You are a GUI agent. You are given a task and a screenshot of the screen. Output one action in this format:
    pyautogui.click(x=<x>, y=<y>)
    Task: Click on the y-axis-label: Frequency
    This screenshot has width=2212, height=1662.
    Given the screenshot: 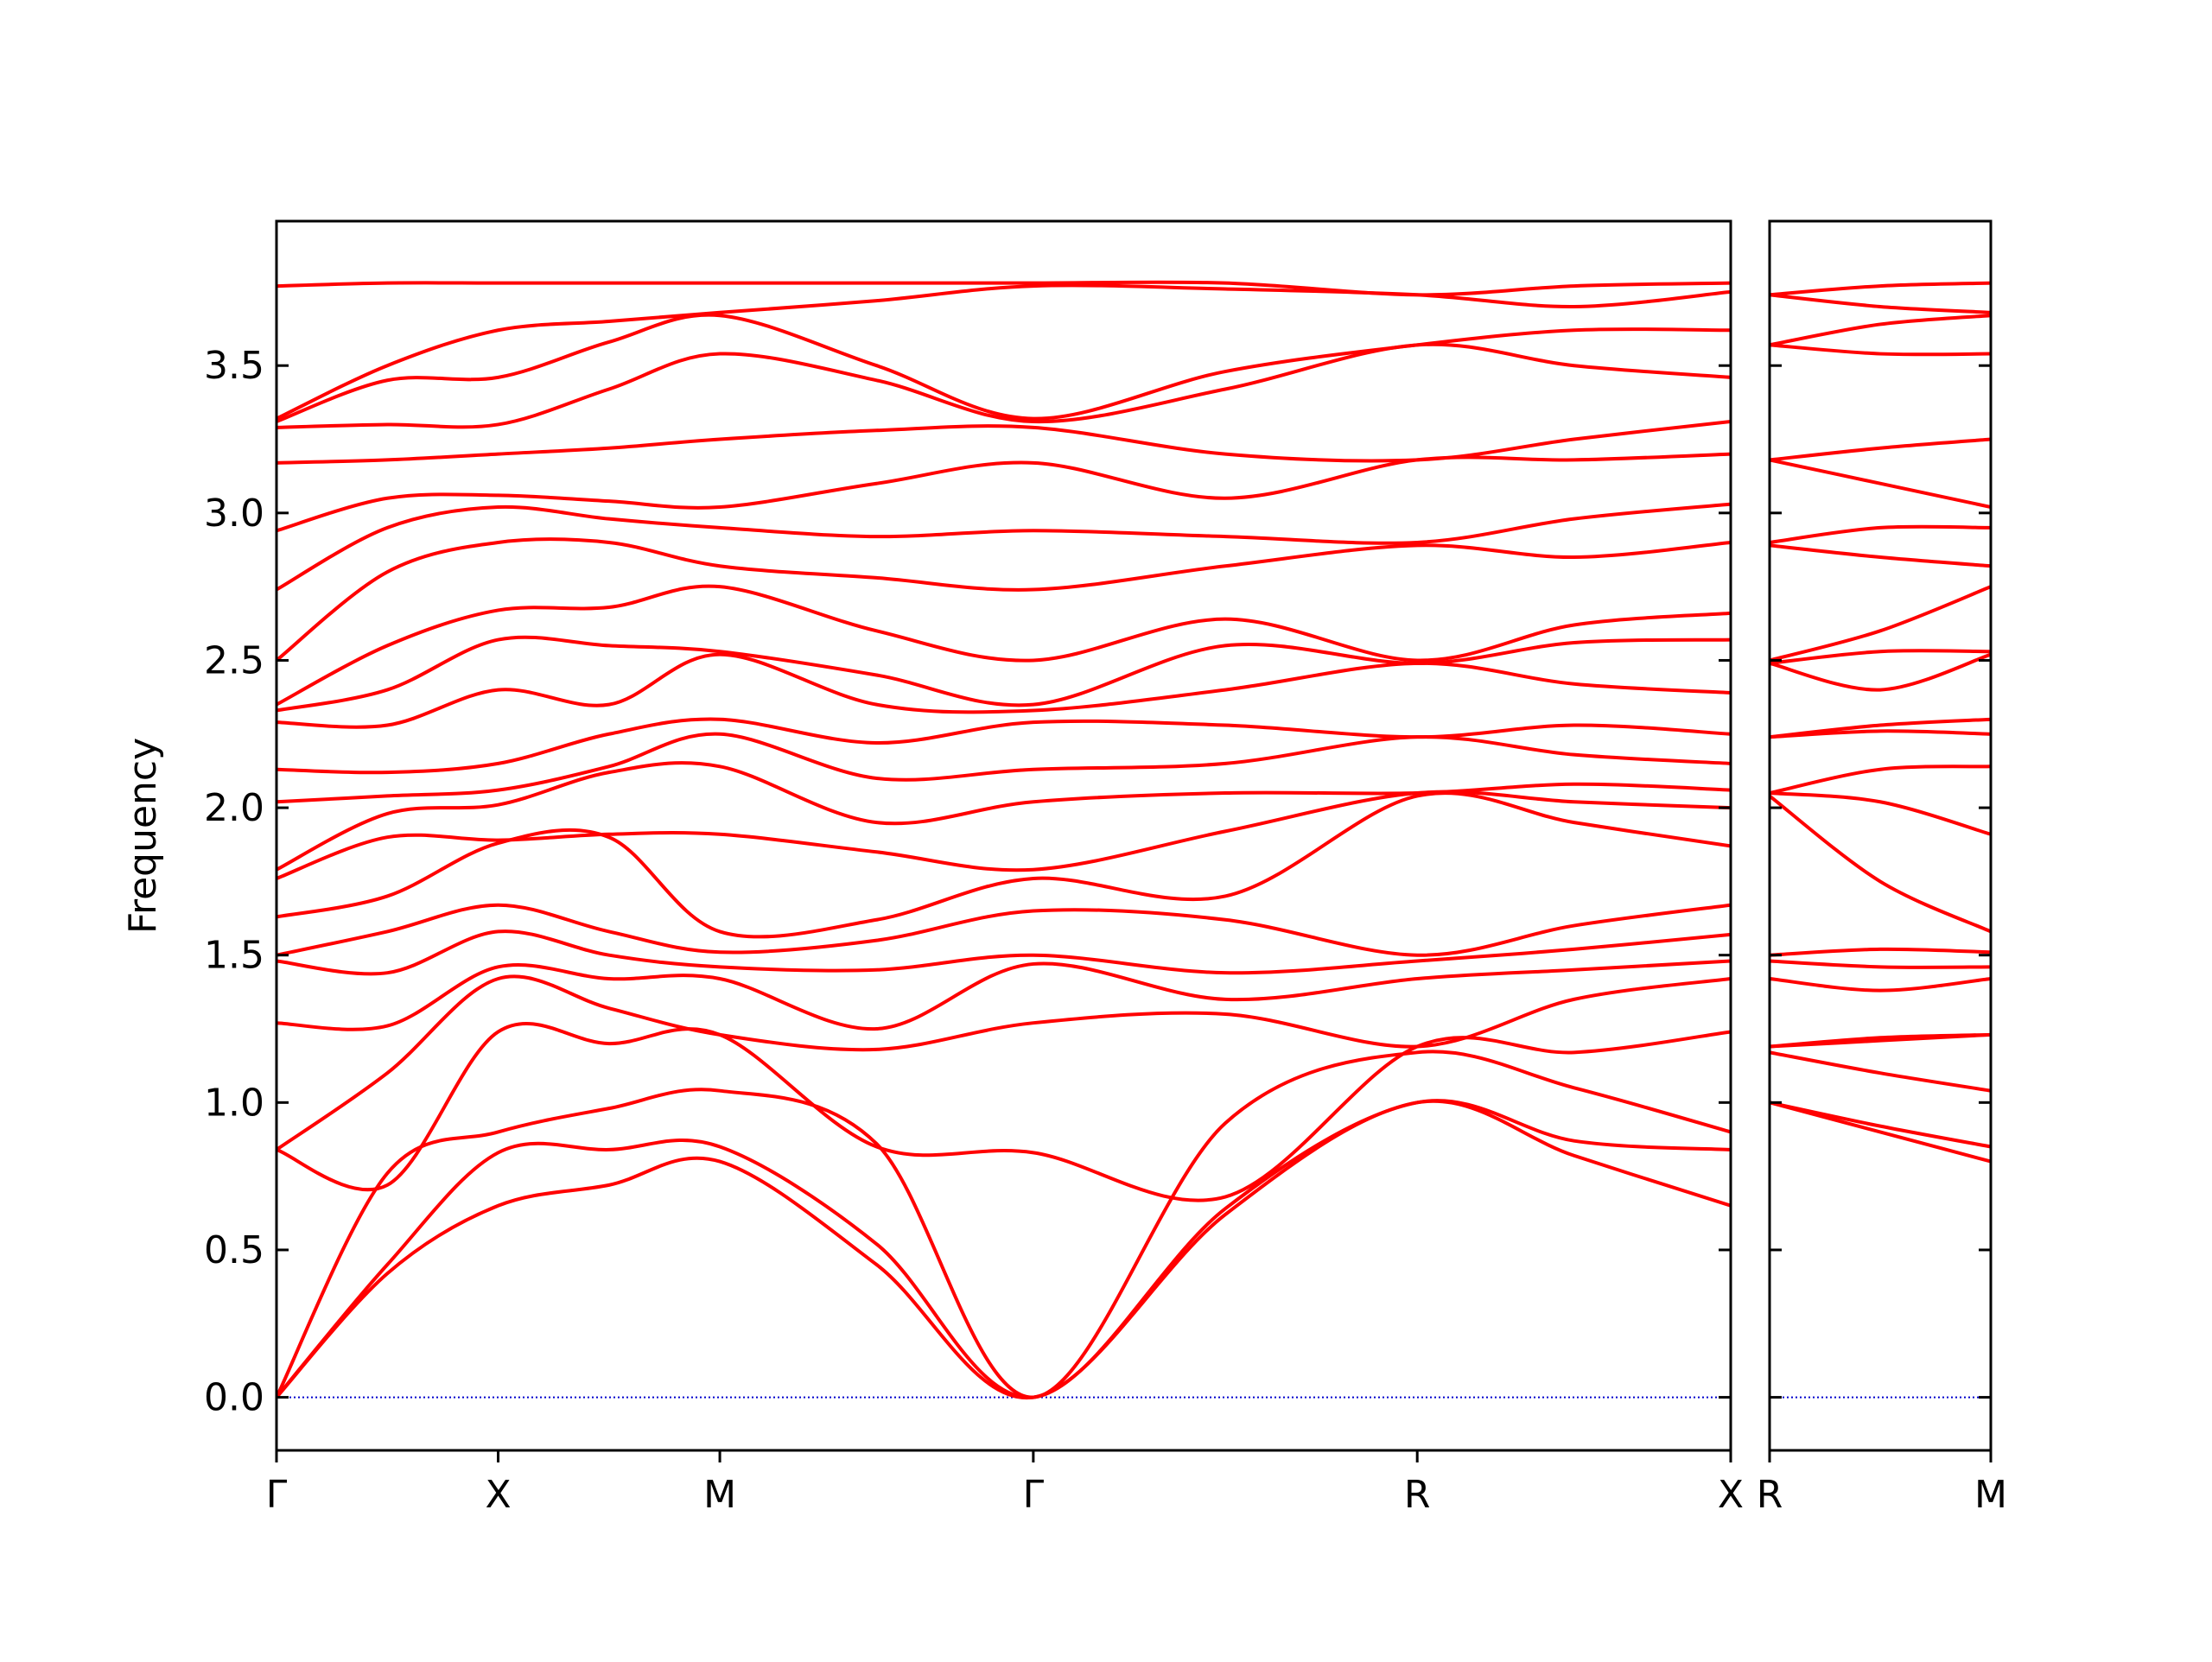 What is the action you would take?
    pyautogui.click(x=143, y=836)
    